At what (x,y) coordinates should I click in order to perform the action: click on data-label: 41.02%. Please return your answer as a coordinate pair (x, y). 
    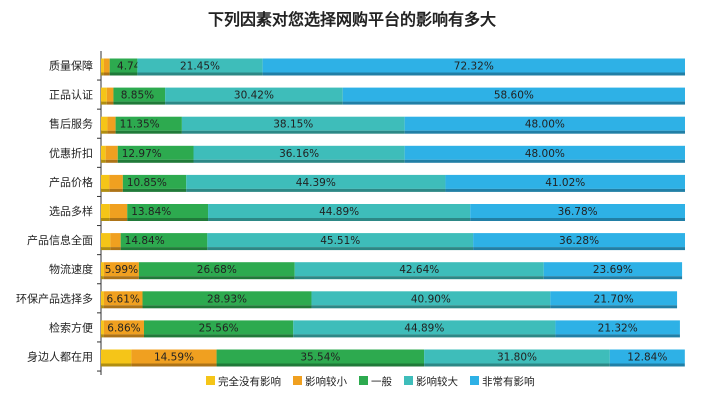
    Looking at the image, I should click on (565, 183).